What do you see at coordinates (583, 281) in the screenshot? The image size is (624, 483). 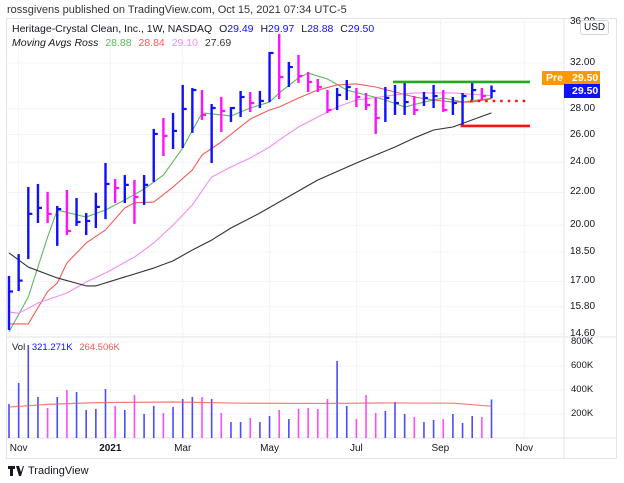 I see `price-tick-label: 17.00` at bounding box center [583, 281].